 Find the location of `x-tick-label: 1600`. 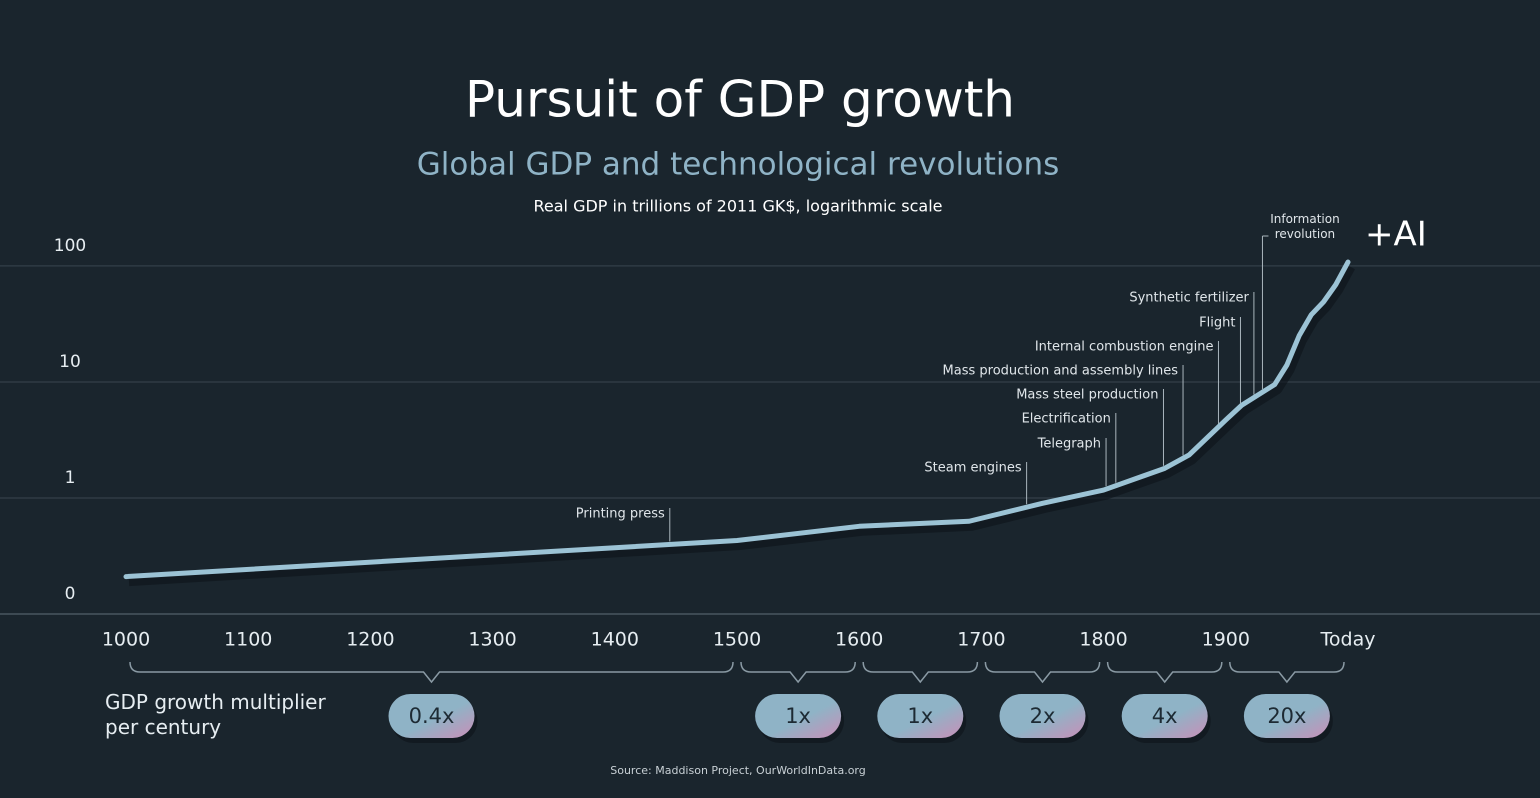

x-tick-label: 1600 is located at coordinates (859, 640).